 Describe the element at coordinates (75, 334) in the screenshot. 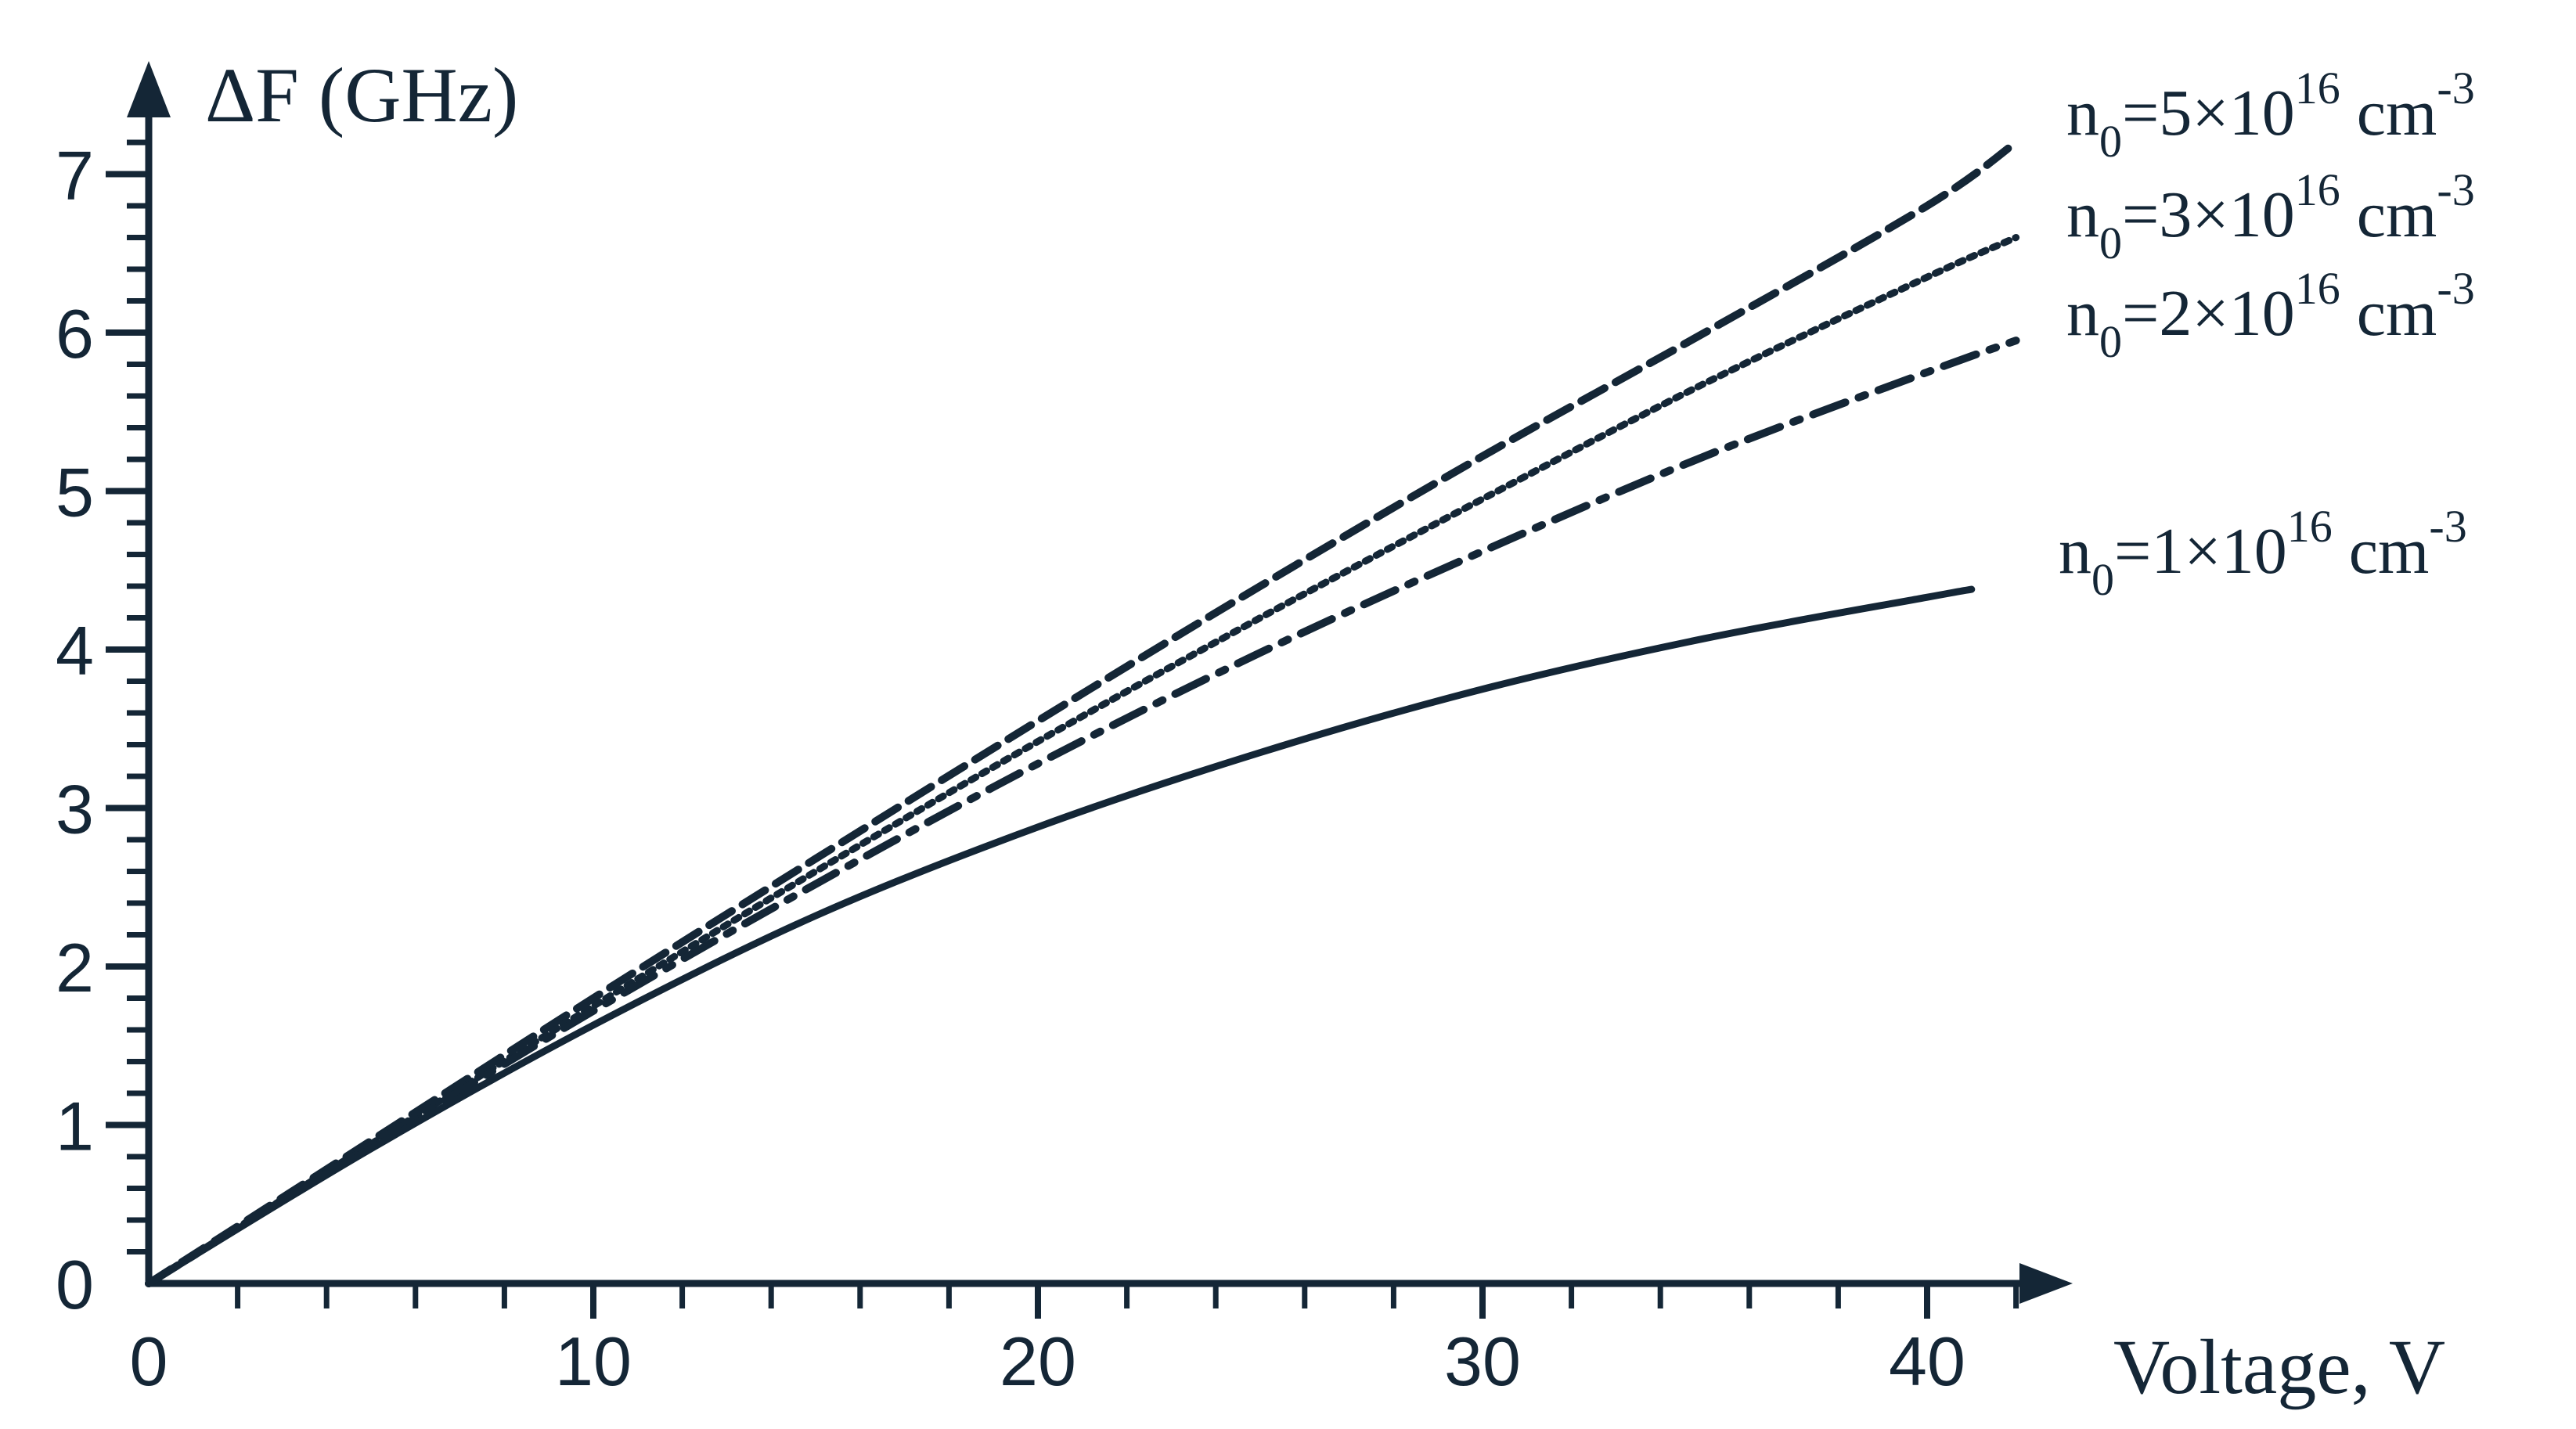

I see `y-tick-label: 6` at that location.